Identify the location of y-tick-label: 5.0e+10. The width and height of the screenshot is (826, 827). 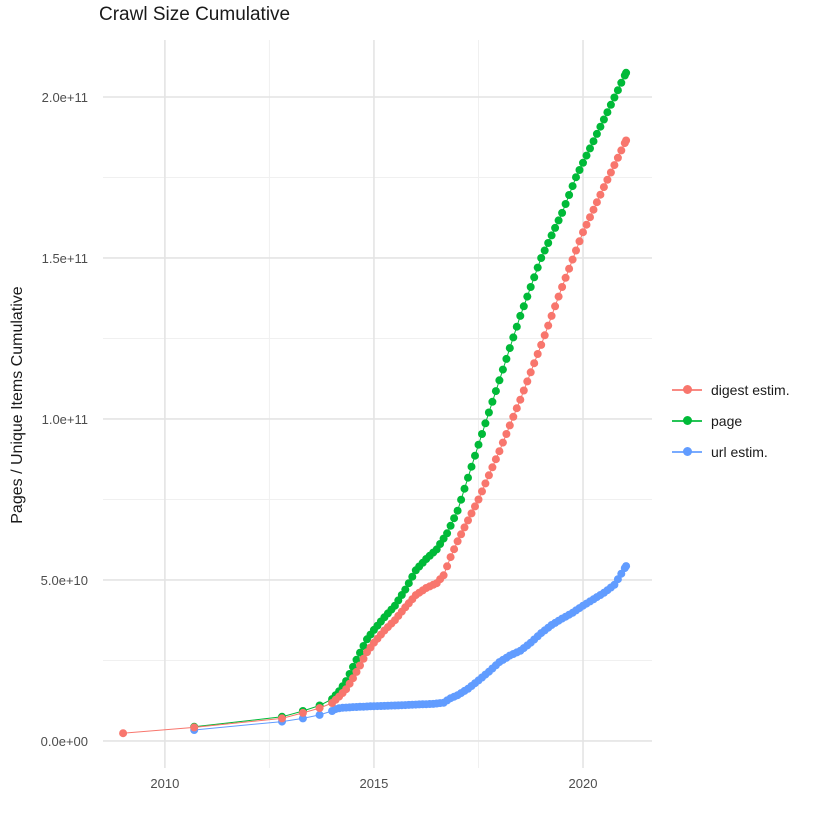
(64, 580).